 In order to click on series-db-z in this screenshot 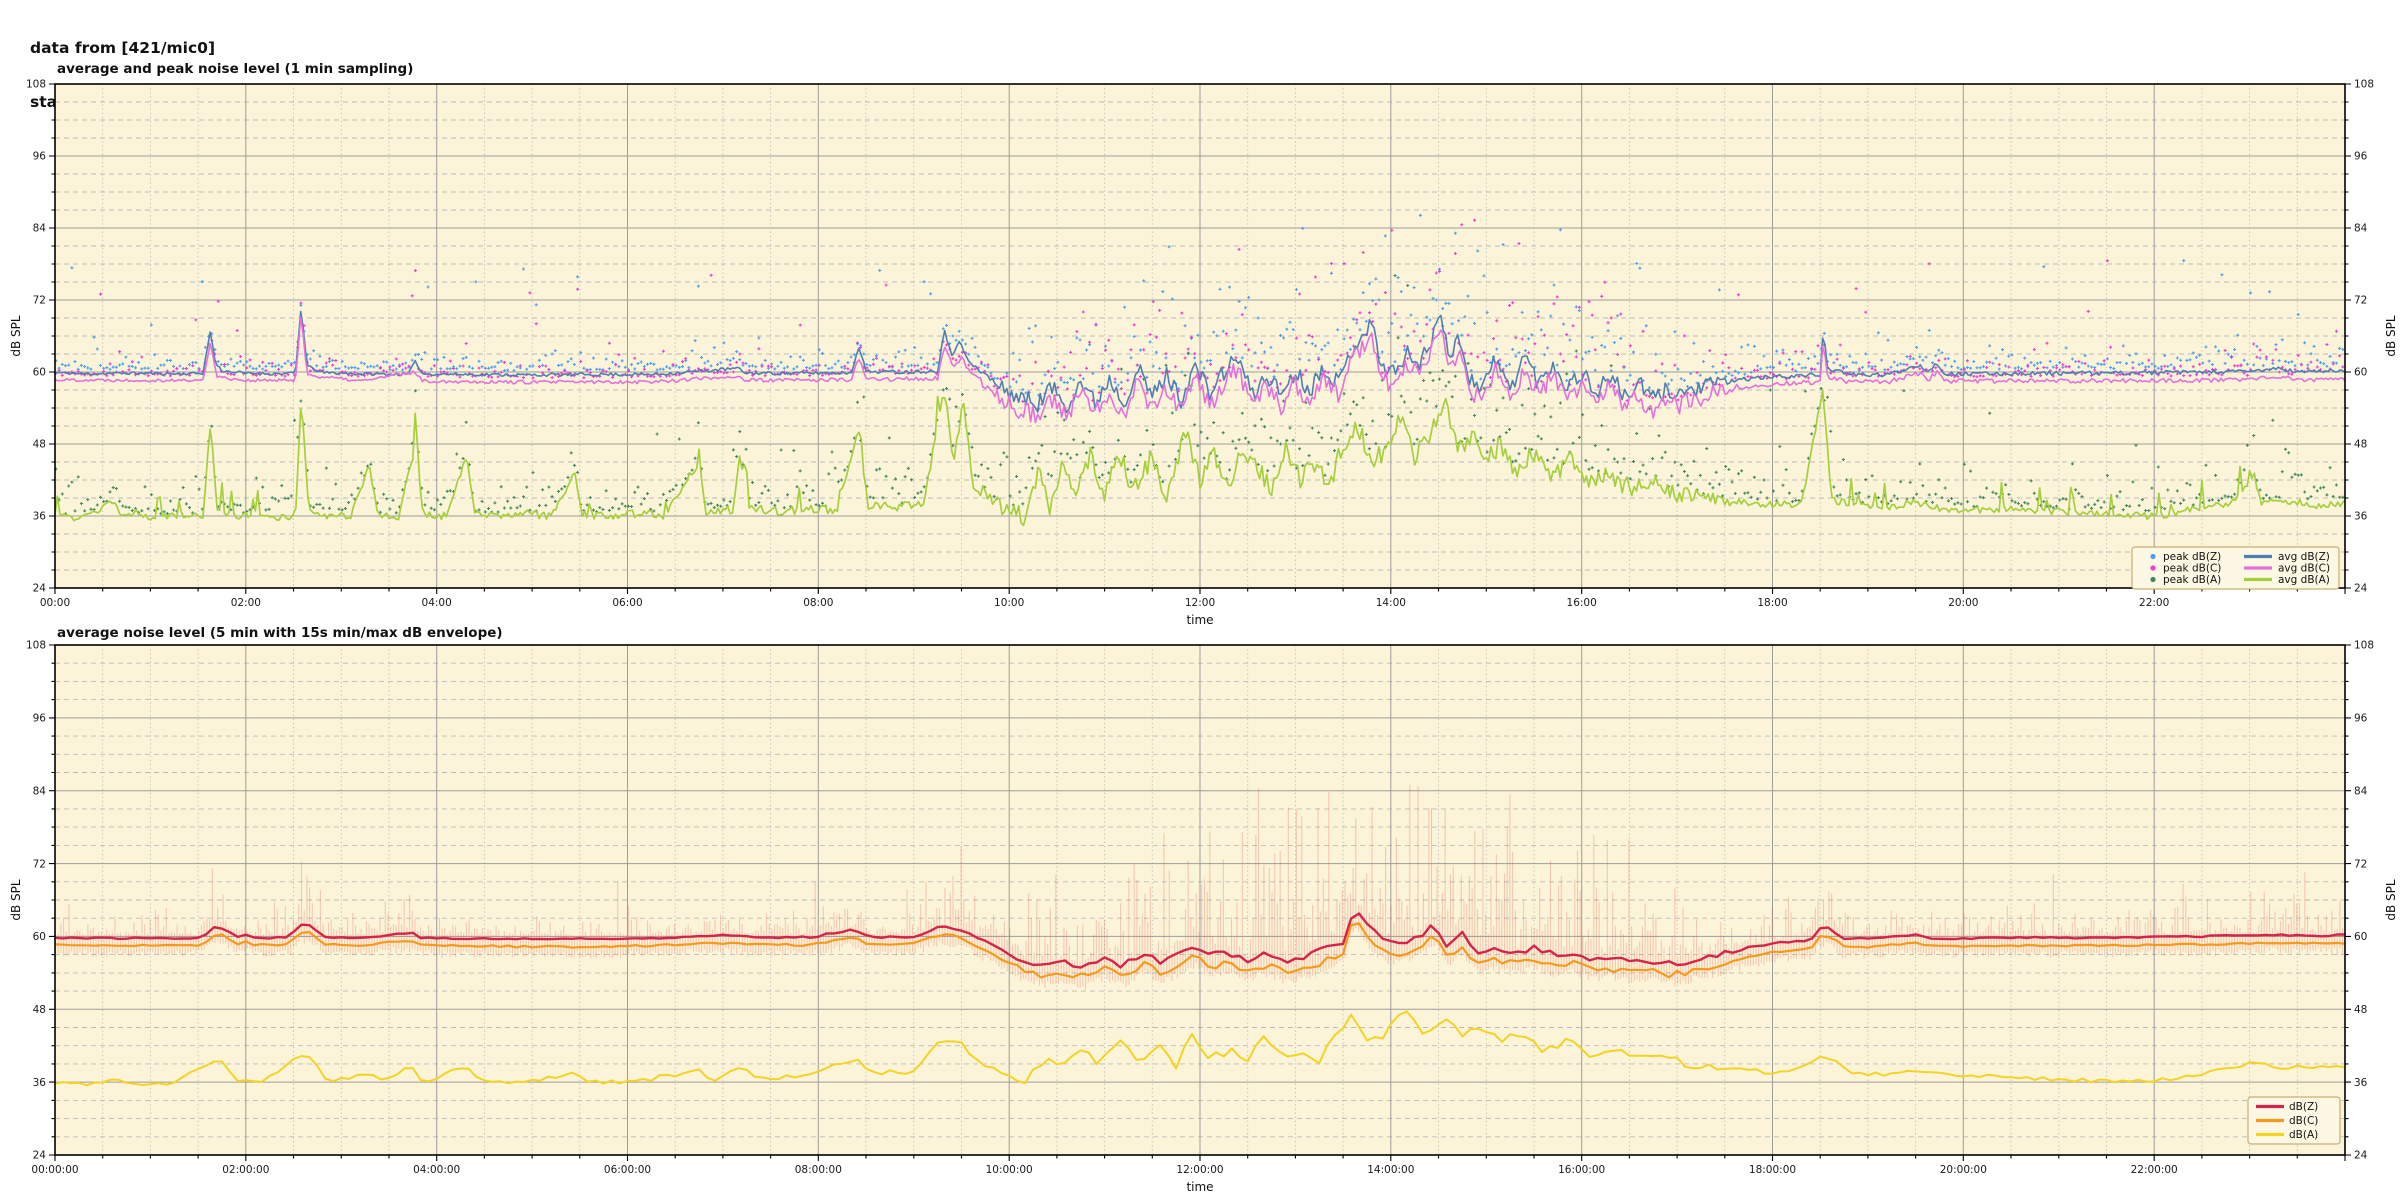, I will do `click(1199, 940)`.